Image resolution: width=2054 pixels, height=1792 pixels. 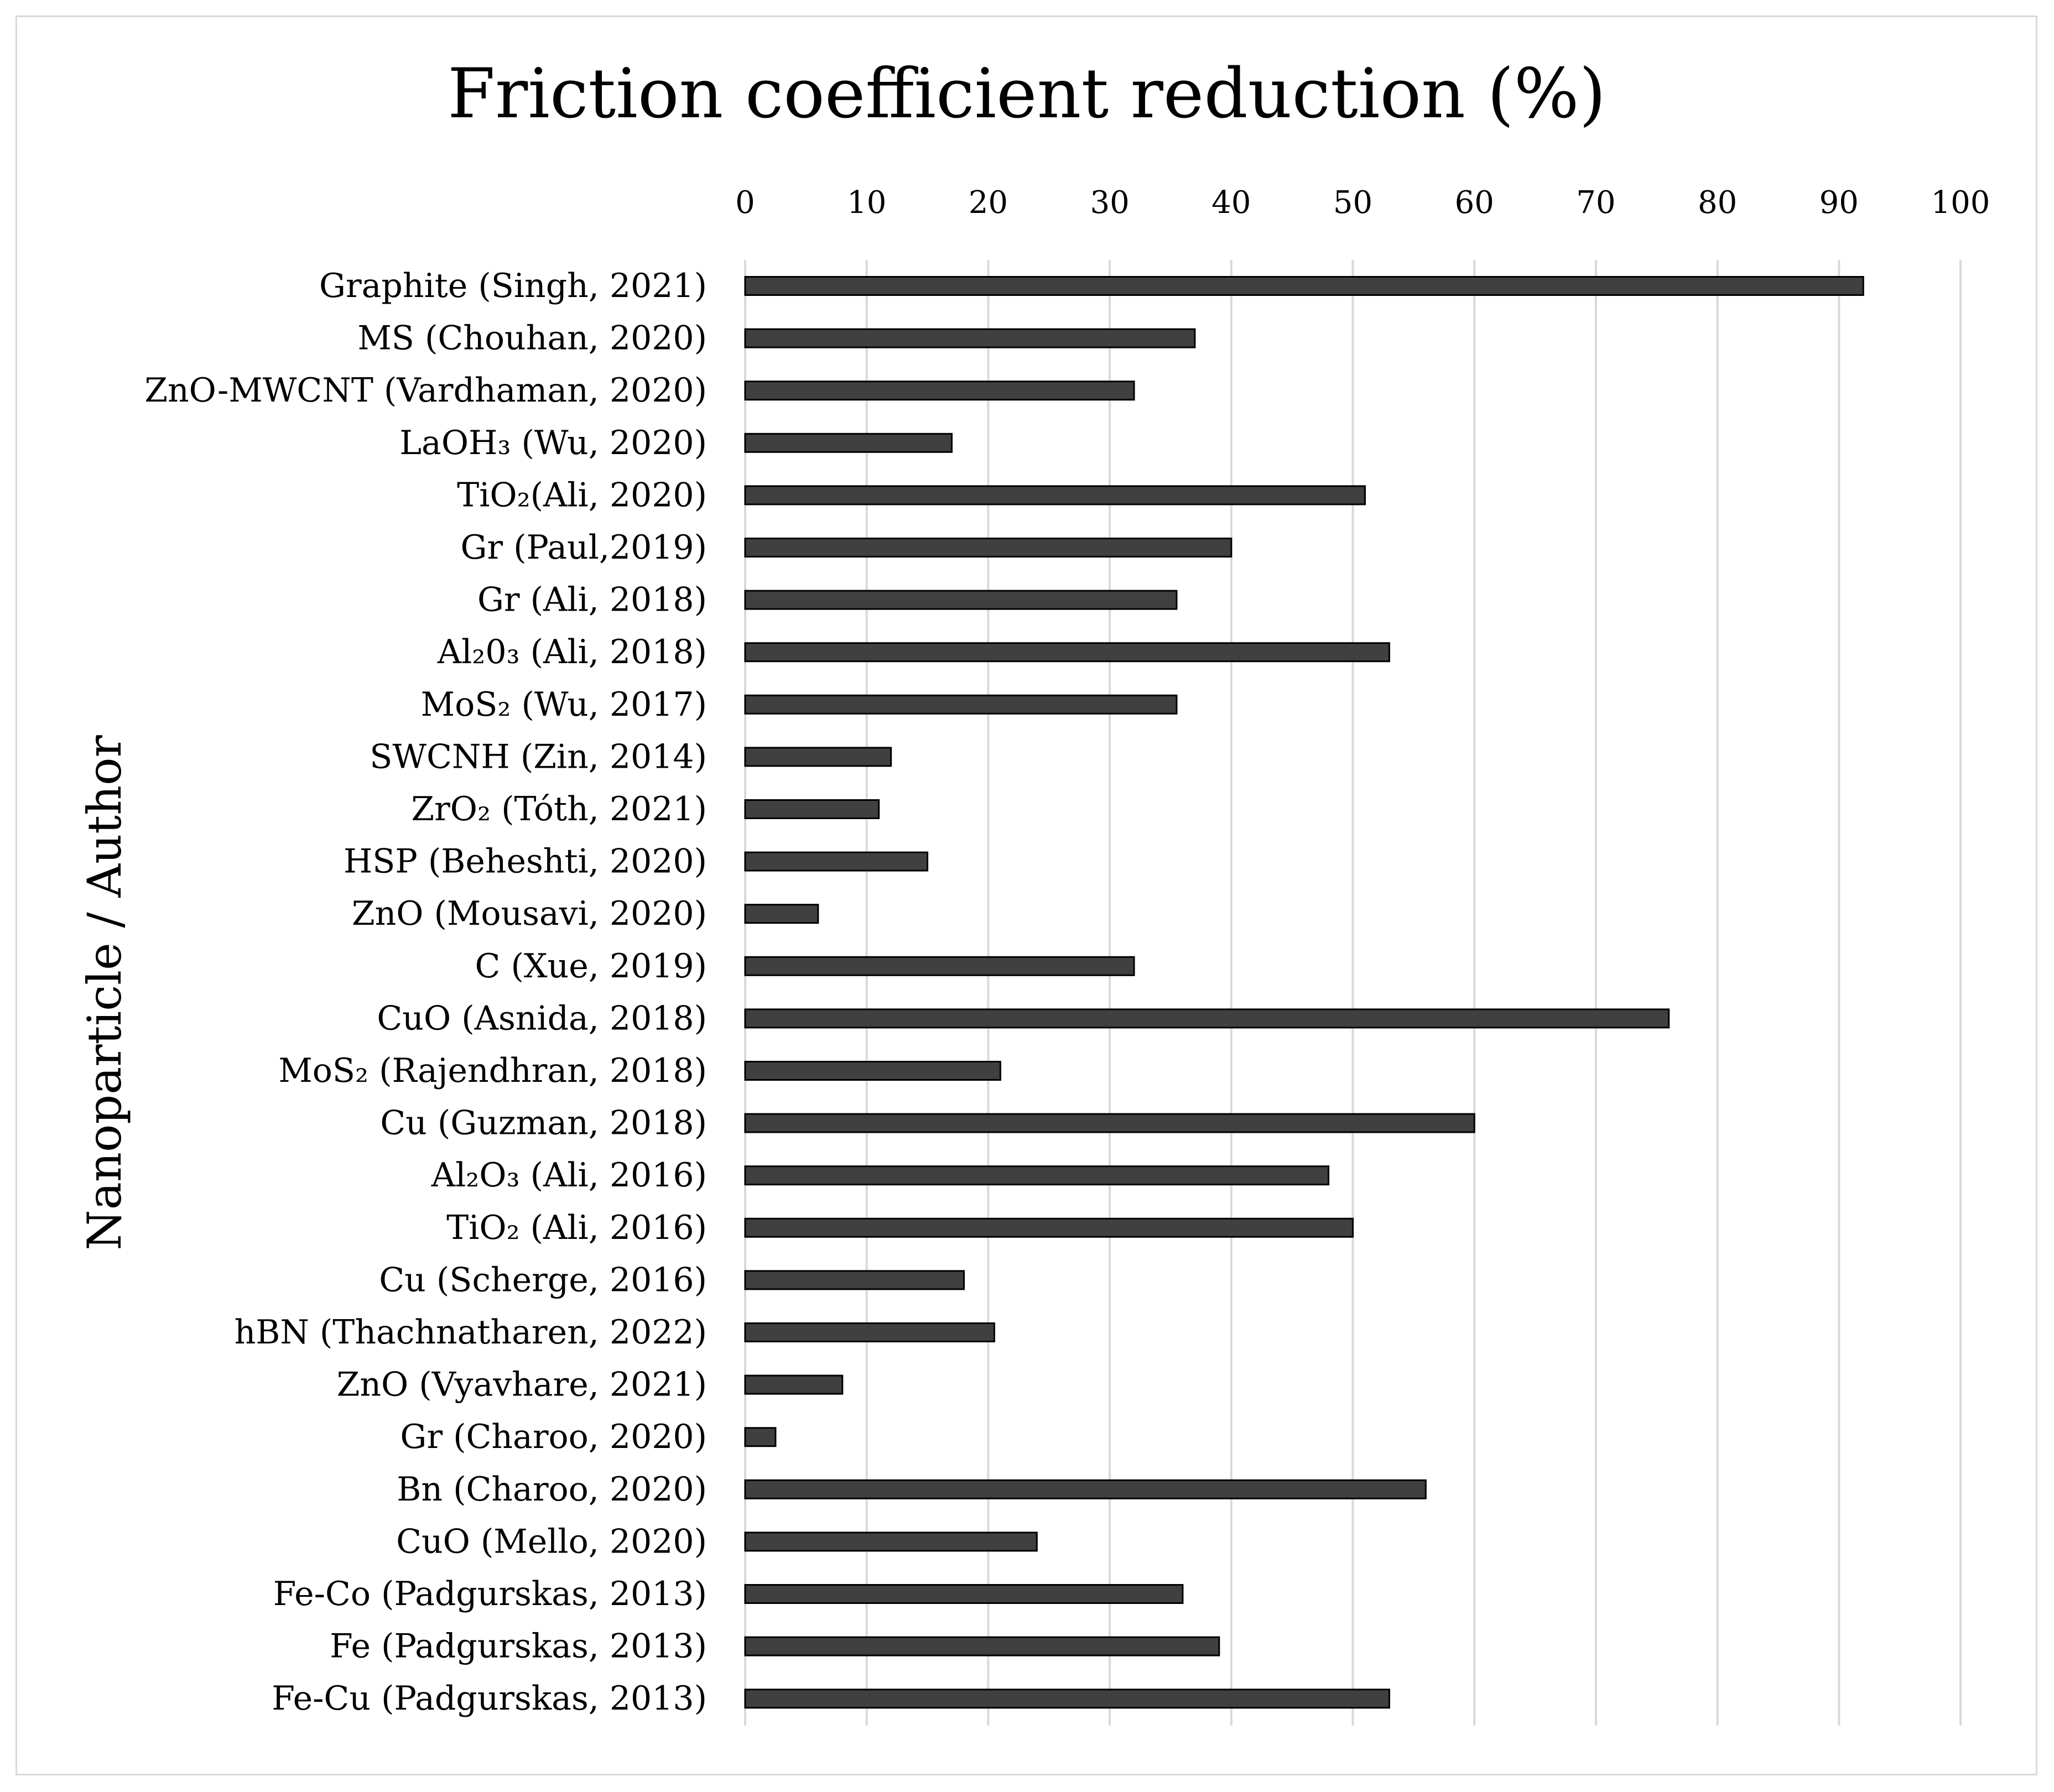 What do you see at coordinates (1839, 203) in the screenshot?
I see `x-tick-label: 90` at bounding box center [1839, 203].